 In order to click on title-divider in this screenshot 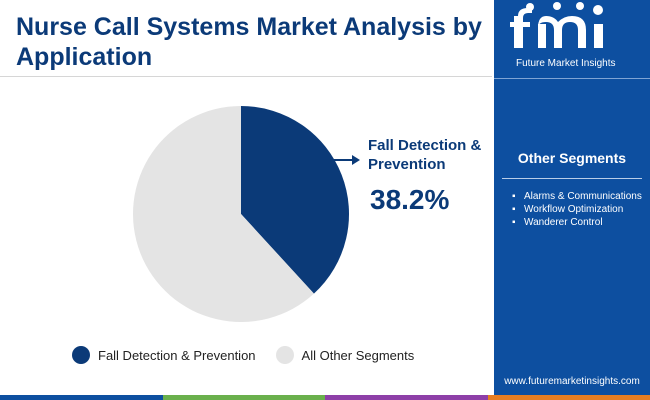, I will do `click(246, 76)`.